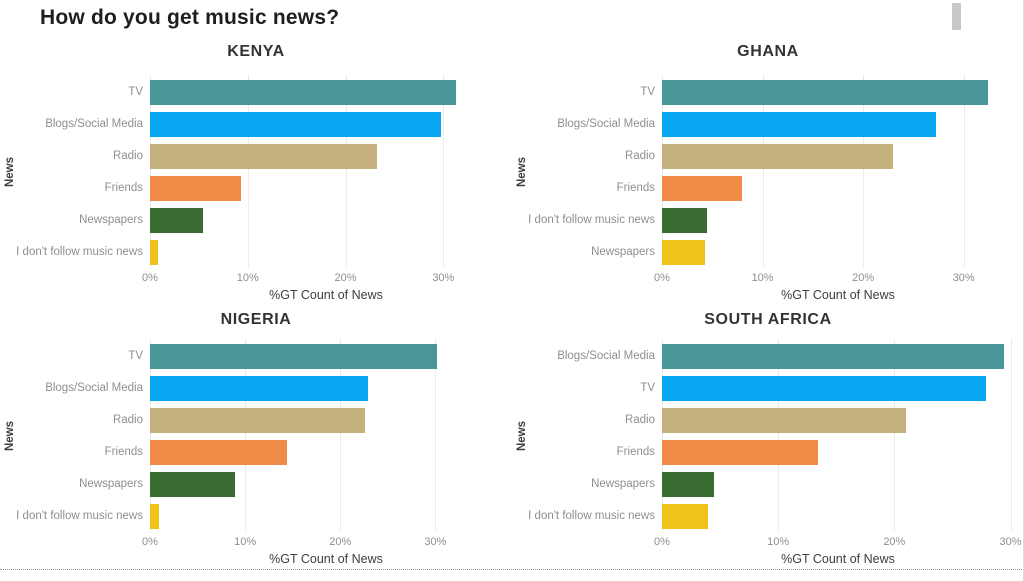  Describe the element at coordinates (247, 278) in the screenshot. I see `x-tick-label: 10%` at that location.